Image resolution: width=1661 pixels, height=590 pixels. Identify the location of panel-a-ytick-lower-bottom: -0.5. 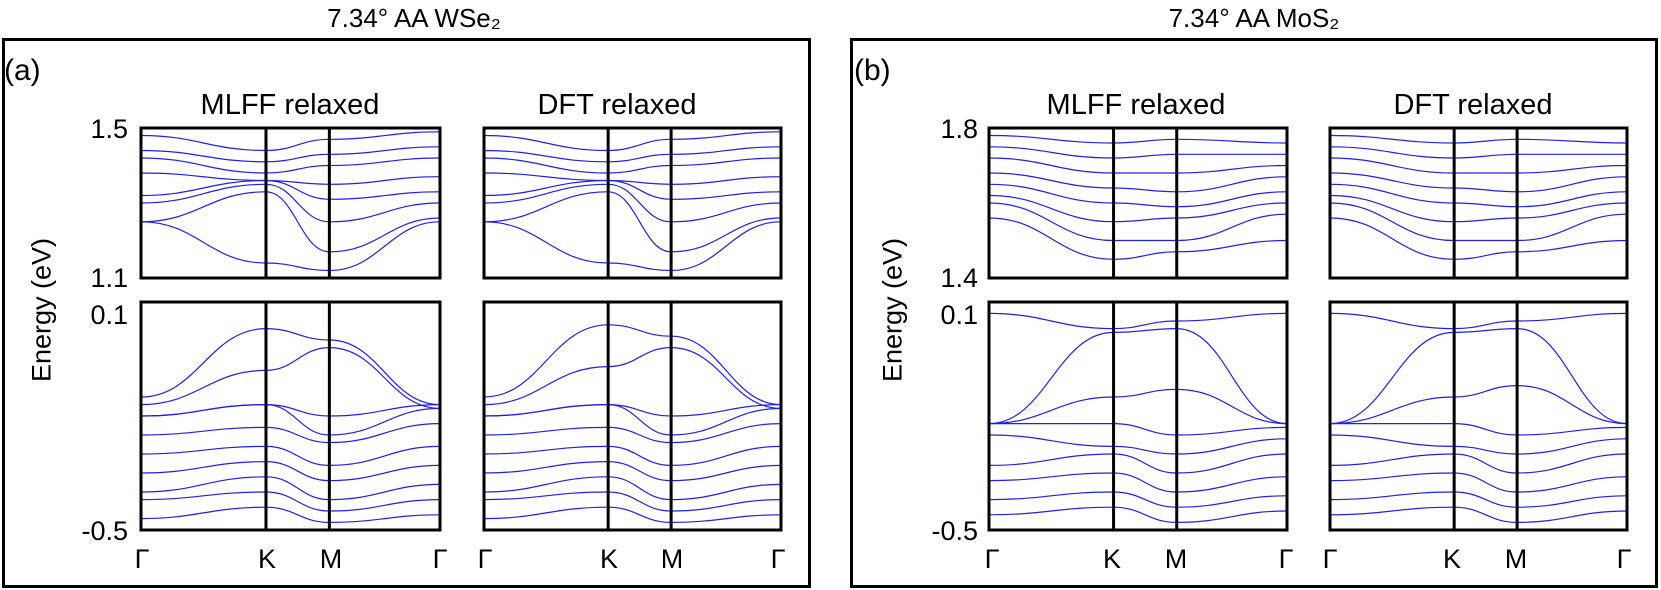
(104, 531).